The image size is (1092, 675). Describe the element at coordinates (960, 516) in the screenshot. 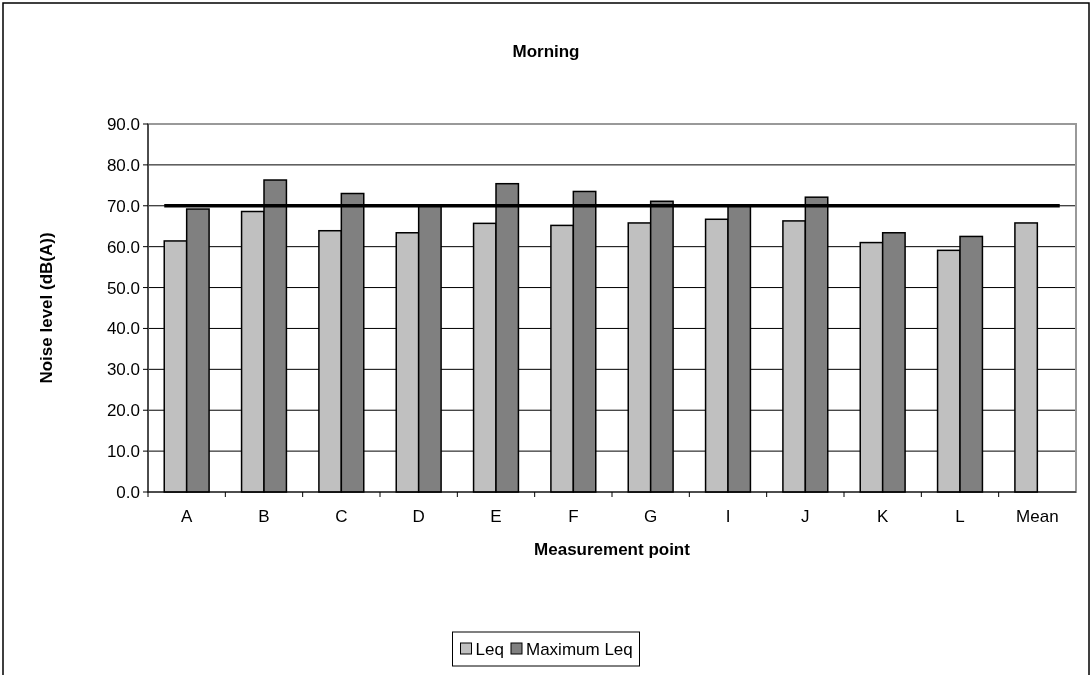

I see `x-tick-label: L` at that location.